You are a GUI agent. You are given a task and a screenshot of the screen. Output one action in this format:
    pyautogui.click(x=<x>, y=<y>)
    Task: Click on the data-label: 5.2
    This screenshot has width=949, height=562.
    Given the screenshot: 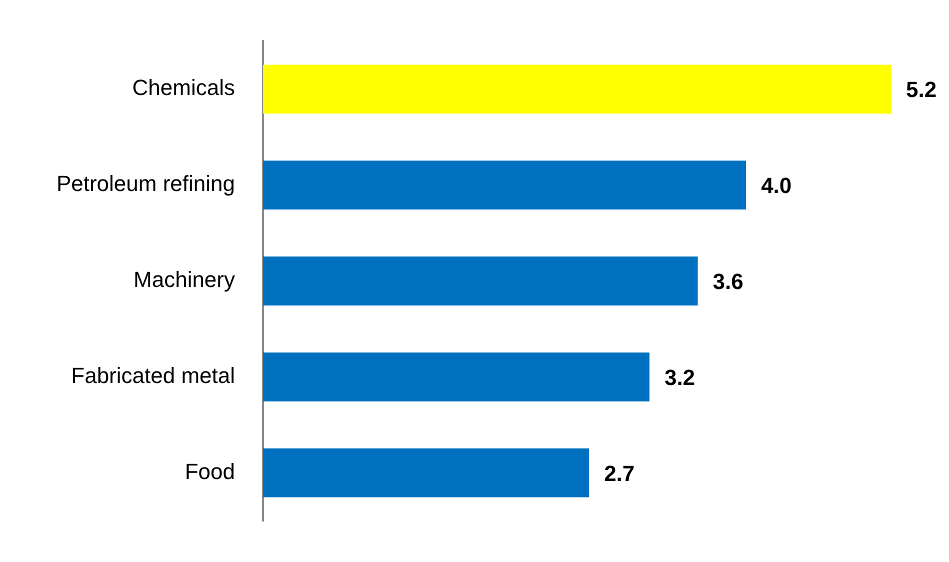 What is the action you would take?
    pyautogui.click(x=921, y=89)
    